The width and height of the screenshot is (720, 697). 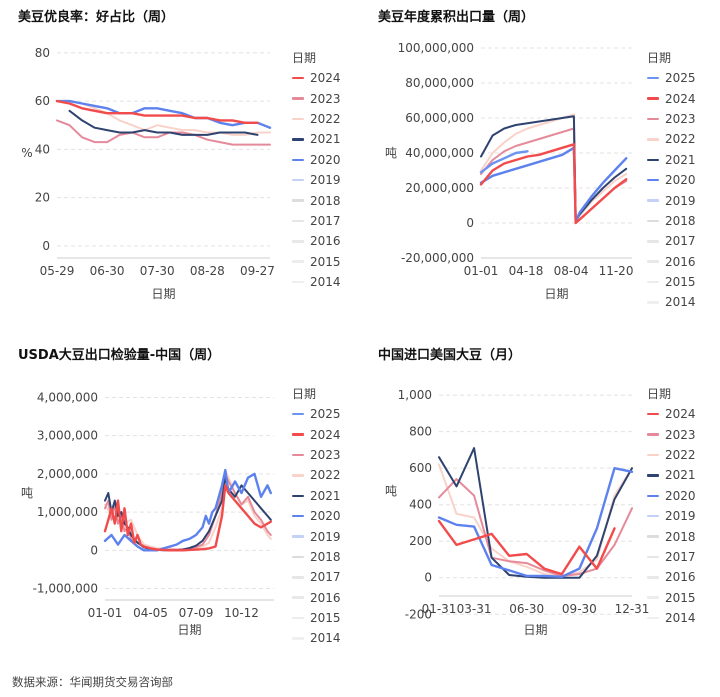 What do you see at coordinates (67, 436) in the screenshot?
I see `y-tick-label: 3,000,000` at bounding box center [67, 436].